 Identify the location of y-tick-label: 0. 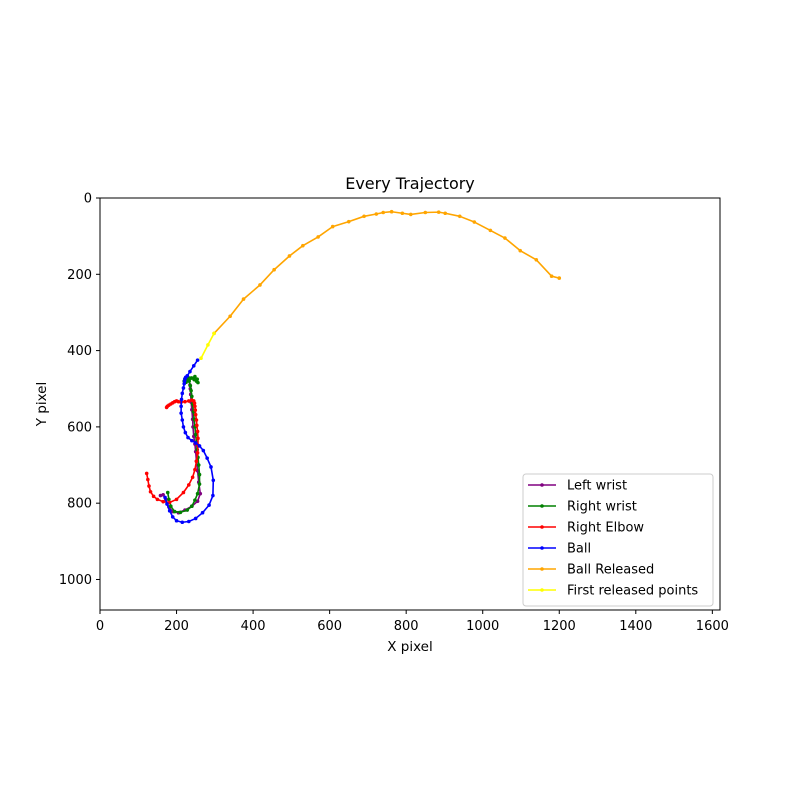
(88, 199).